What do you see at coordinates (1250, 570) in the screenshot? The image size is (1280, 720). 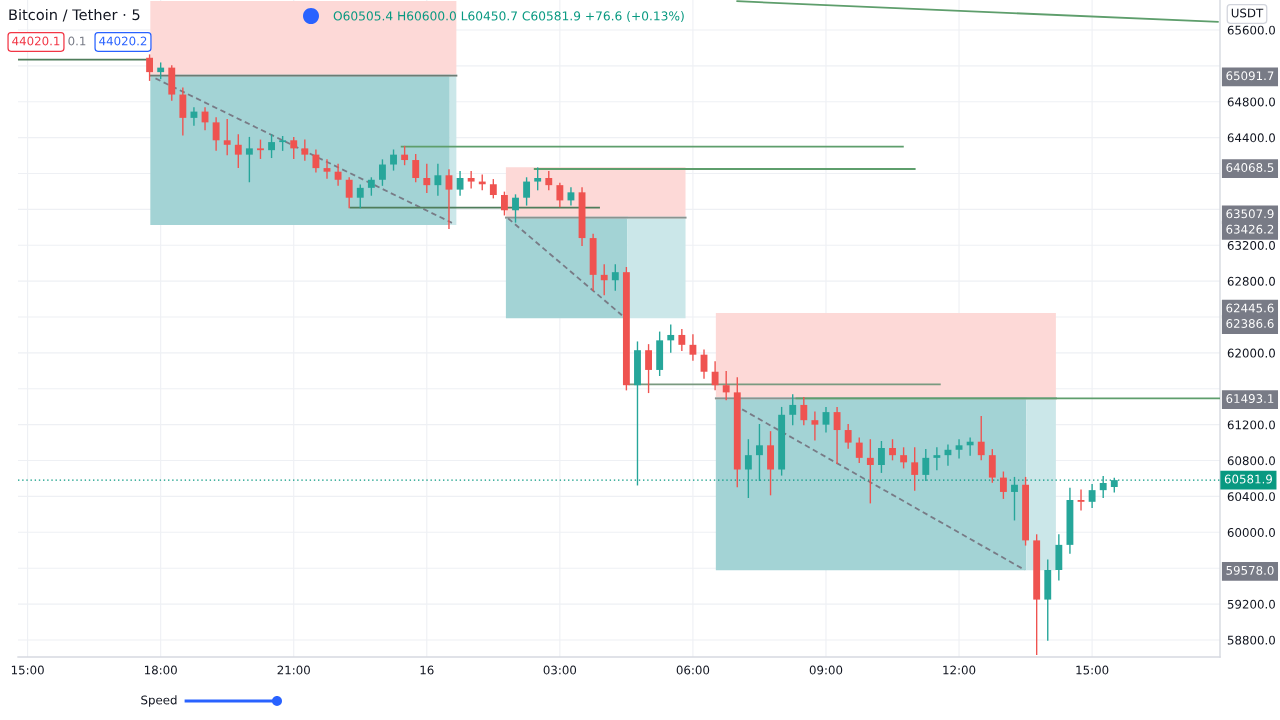 I see `y2-tick-label: 59578.0` at bounding box center [1250, 570].